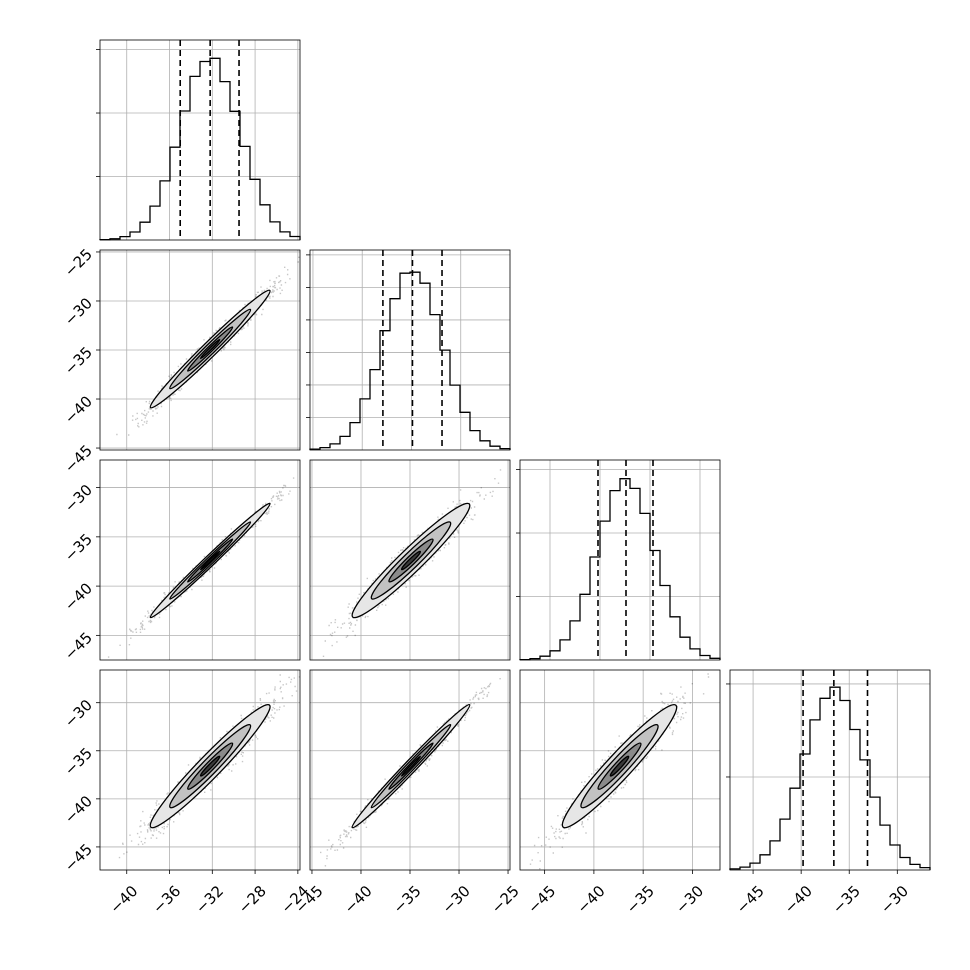 This screenshot has width=970, height=970. I want to click on scatter-panel-3-1: −30 −35 −40 −45, so click(181, 561).